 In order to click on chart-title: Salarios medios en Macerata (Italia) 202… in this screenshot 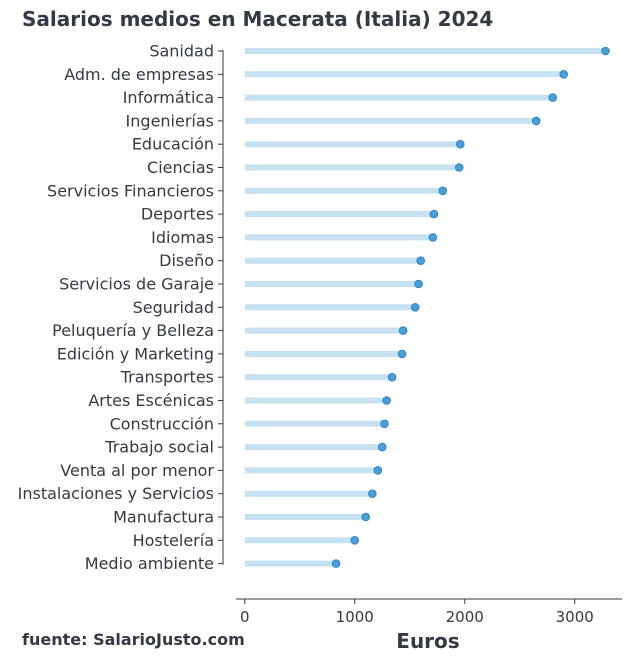, I will do `click(257, 19)`.